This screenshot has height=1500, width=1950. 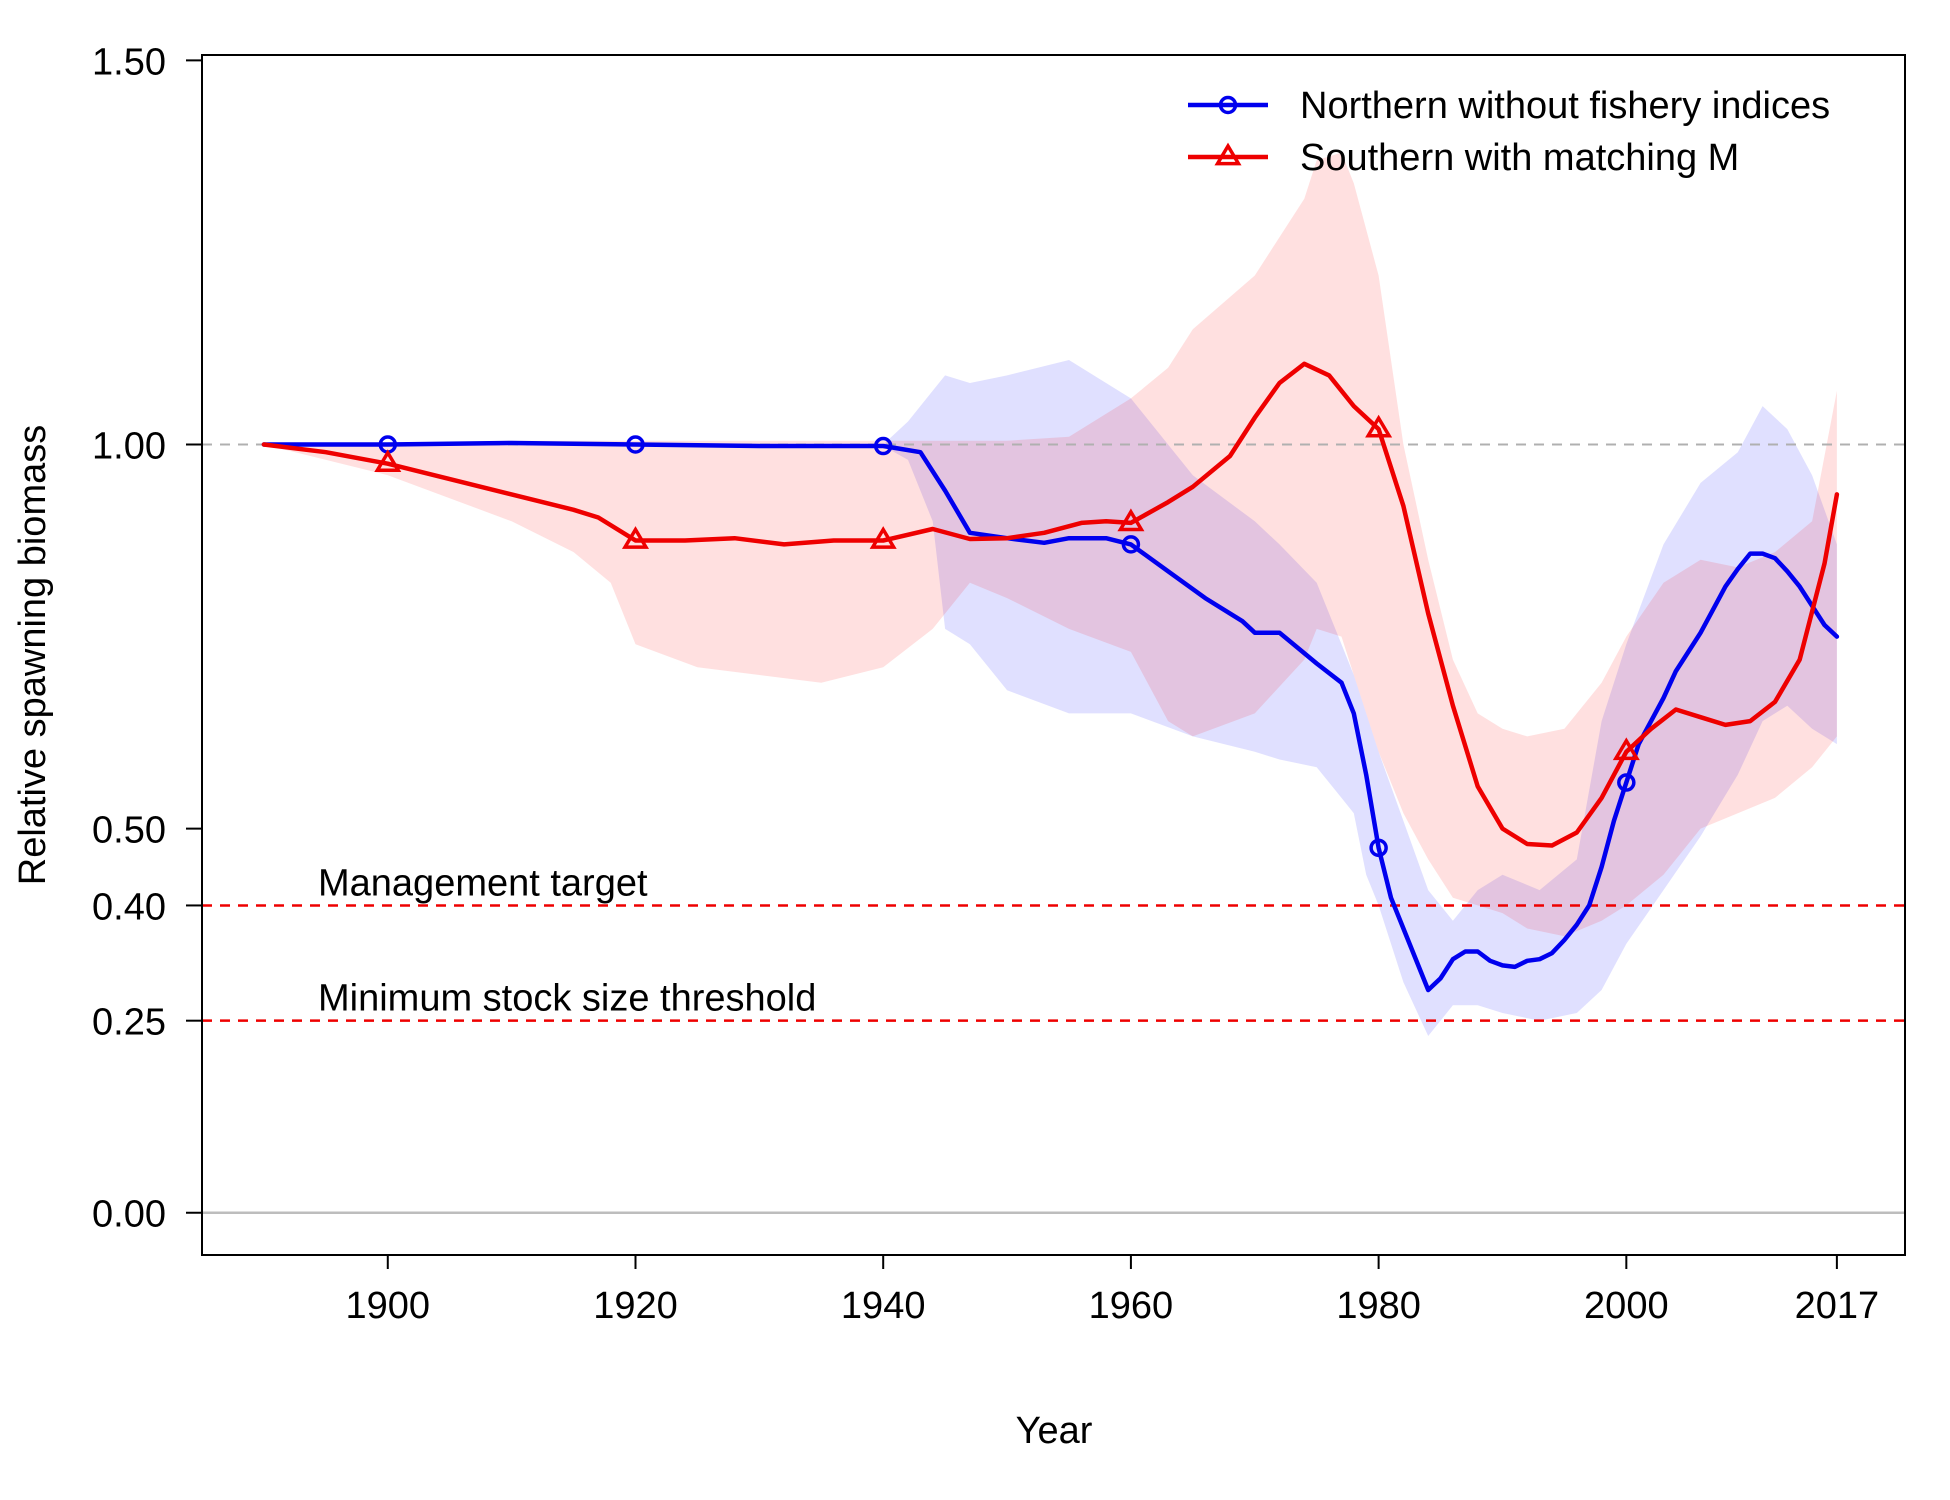 I want to click on y-tick-label-1.50: 1.50, so click(x=129, y=62).